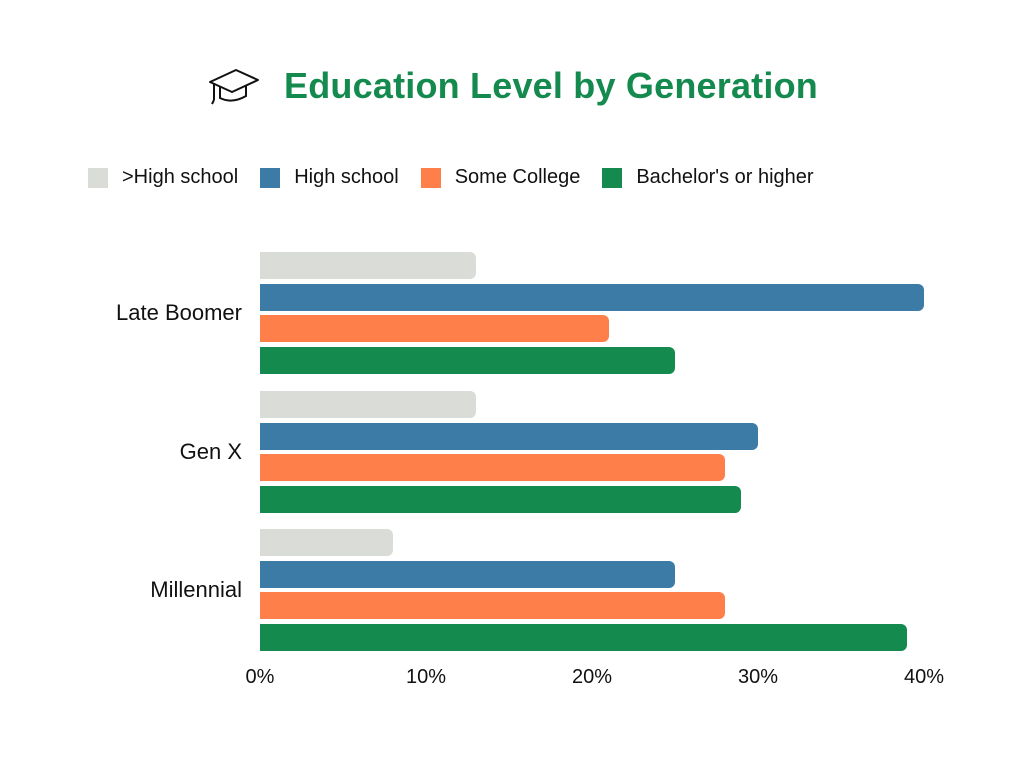  What do you see at coordinates (234, 87) in the screenshot?
I see `graduation-cap-icon` at bounding box center [234, 87].